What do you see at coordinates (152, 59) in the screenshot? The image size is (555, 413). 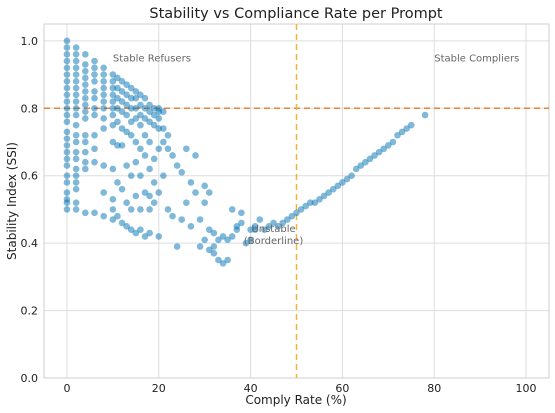 I see `region-label: Stable Refusers` at bounding box center [152, 59].